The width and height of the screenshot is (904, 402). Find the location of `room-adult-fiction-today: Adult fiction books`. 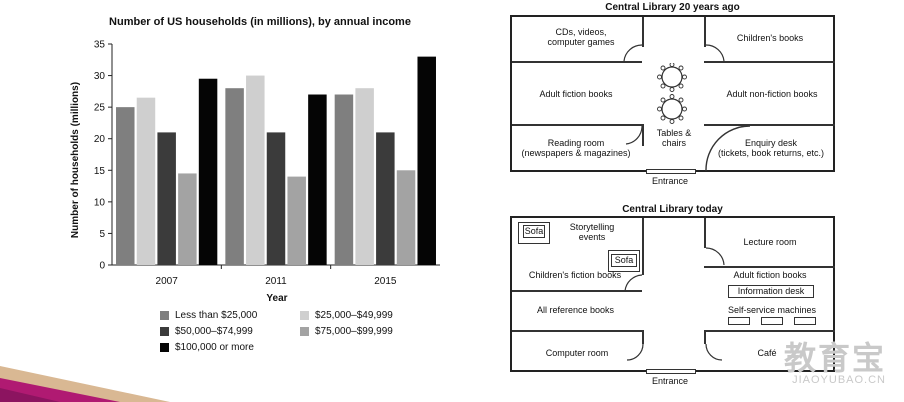

room-adult-fiction-today: Adult fiction books is located at coordinates (770, 275).